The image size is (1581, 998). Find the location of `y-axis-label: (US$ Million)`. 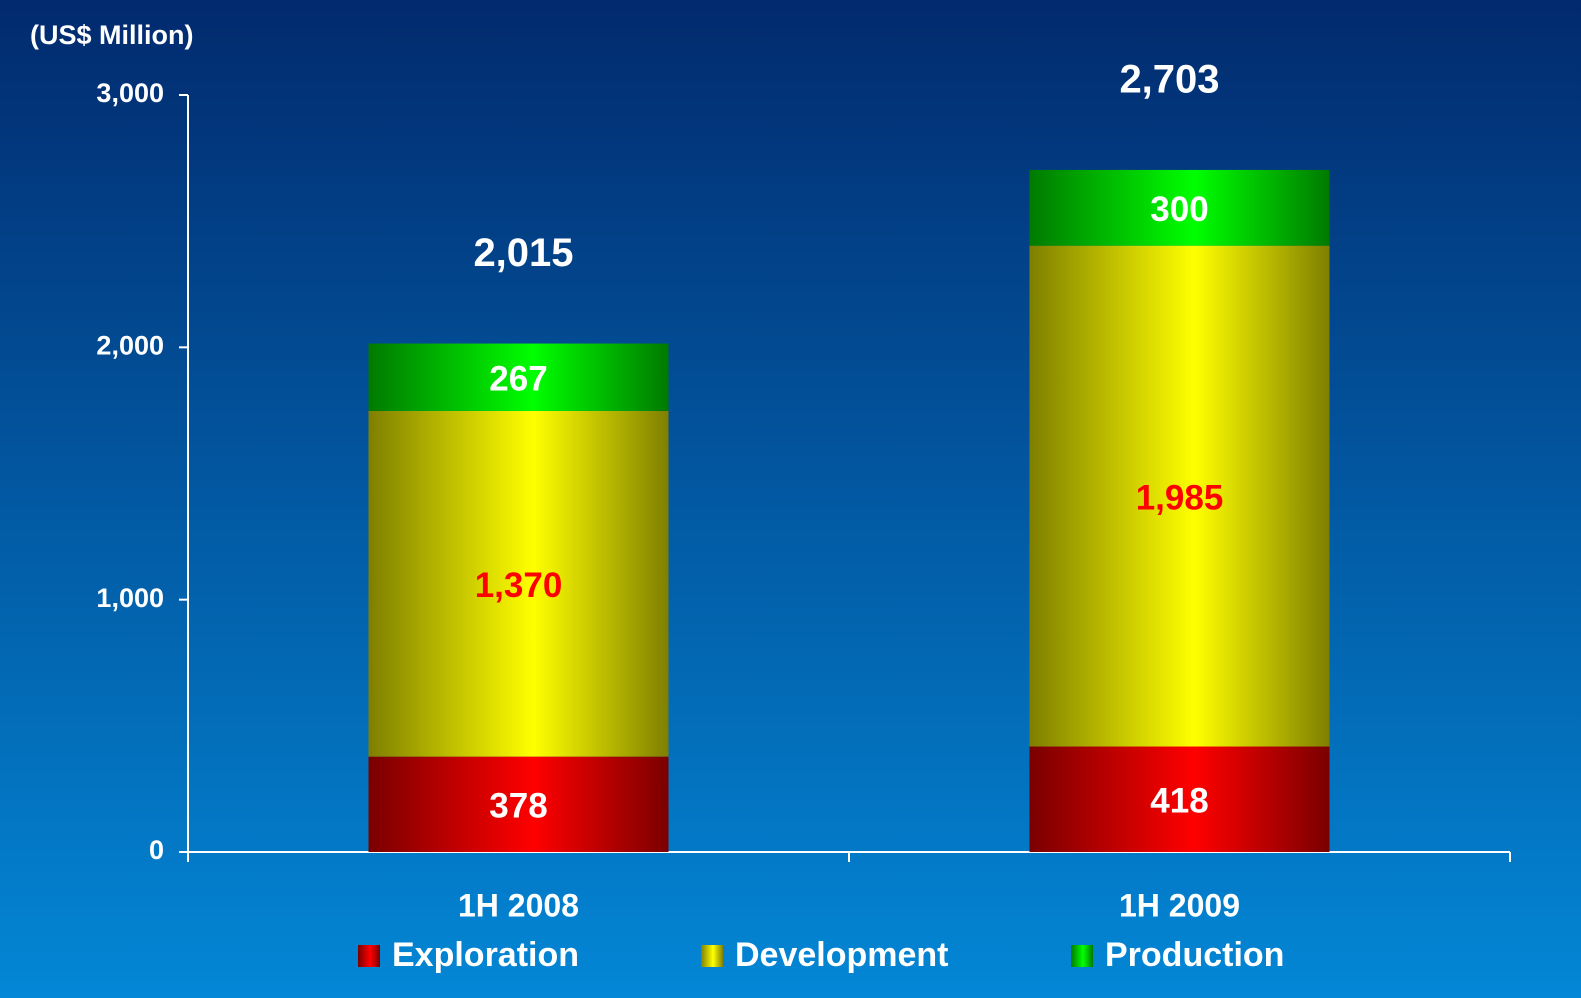

y-axis-label: (US$ Million) is located at coordinates (112, 35).